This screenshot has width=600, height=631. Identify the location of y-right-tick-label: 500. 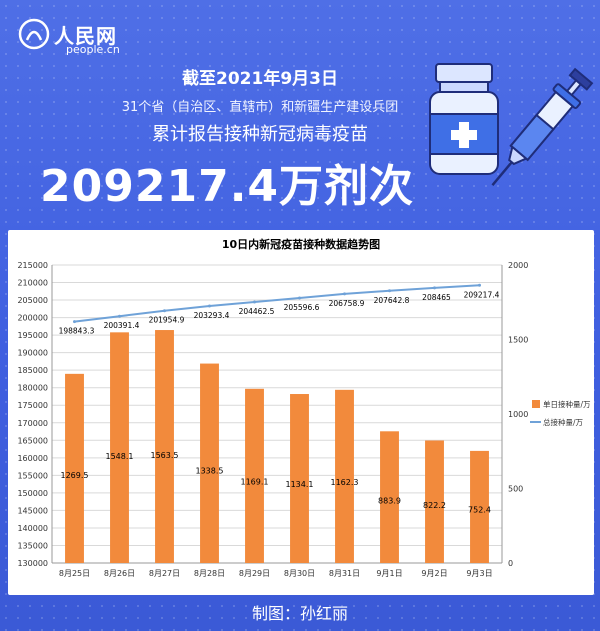
(515, 489).